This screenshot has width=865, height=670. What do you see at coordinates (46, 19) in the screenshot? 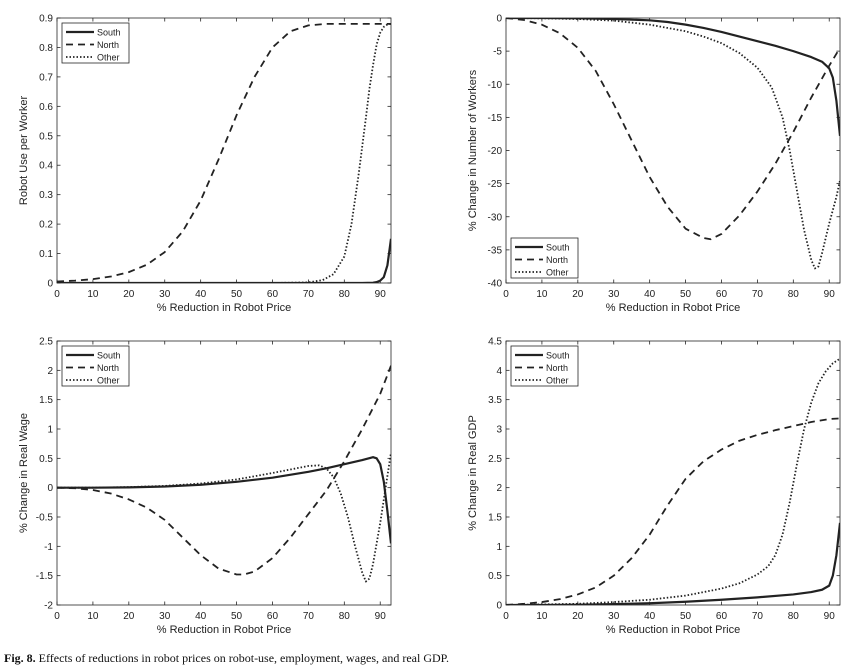
I see `y-tick-label: 0.9` at bounding box center [46, 19].